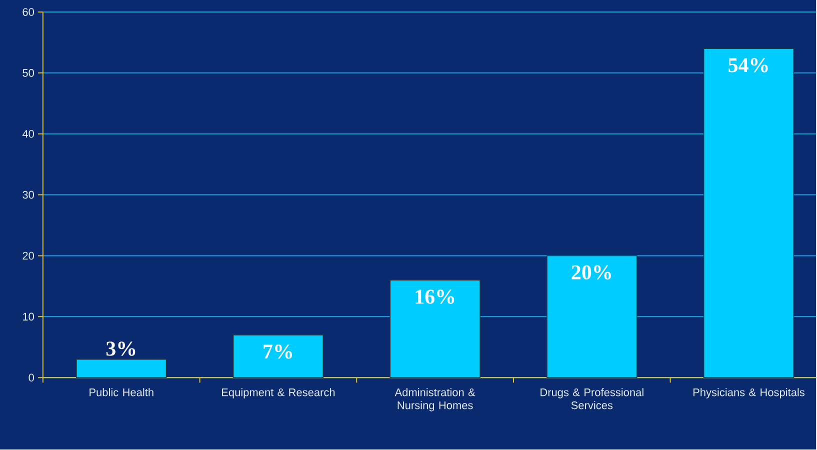 This screenshot has height=450, width=817. What do you see at coordinates (435, 400) in the screenshot?
I see `x-tick-label: Administration & Nursing Homes` at bounding box center [435, 400].